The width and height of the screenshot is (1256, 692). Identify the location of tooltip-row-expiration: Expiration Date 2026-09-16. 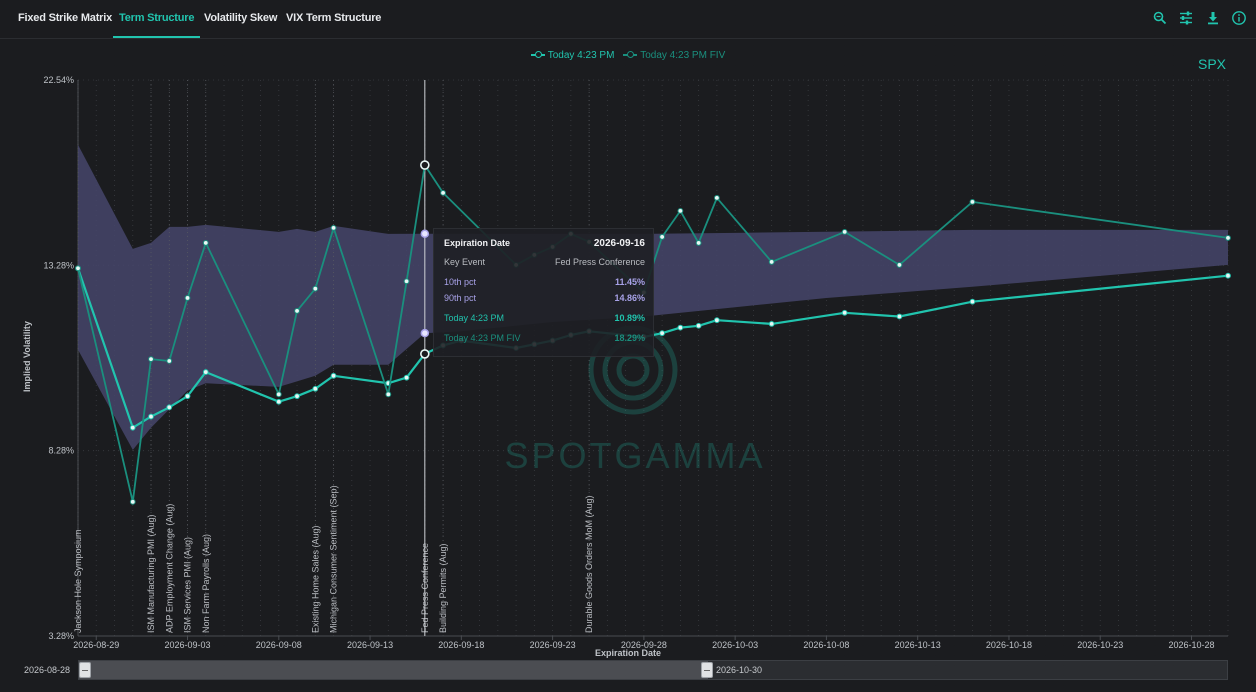
(544, 244).